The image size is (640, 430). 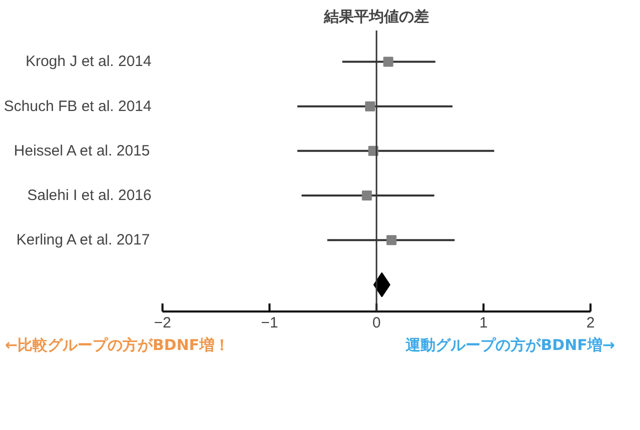 I want to click on chart-title: 結果平均値の差, so click(x=376, y=17).